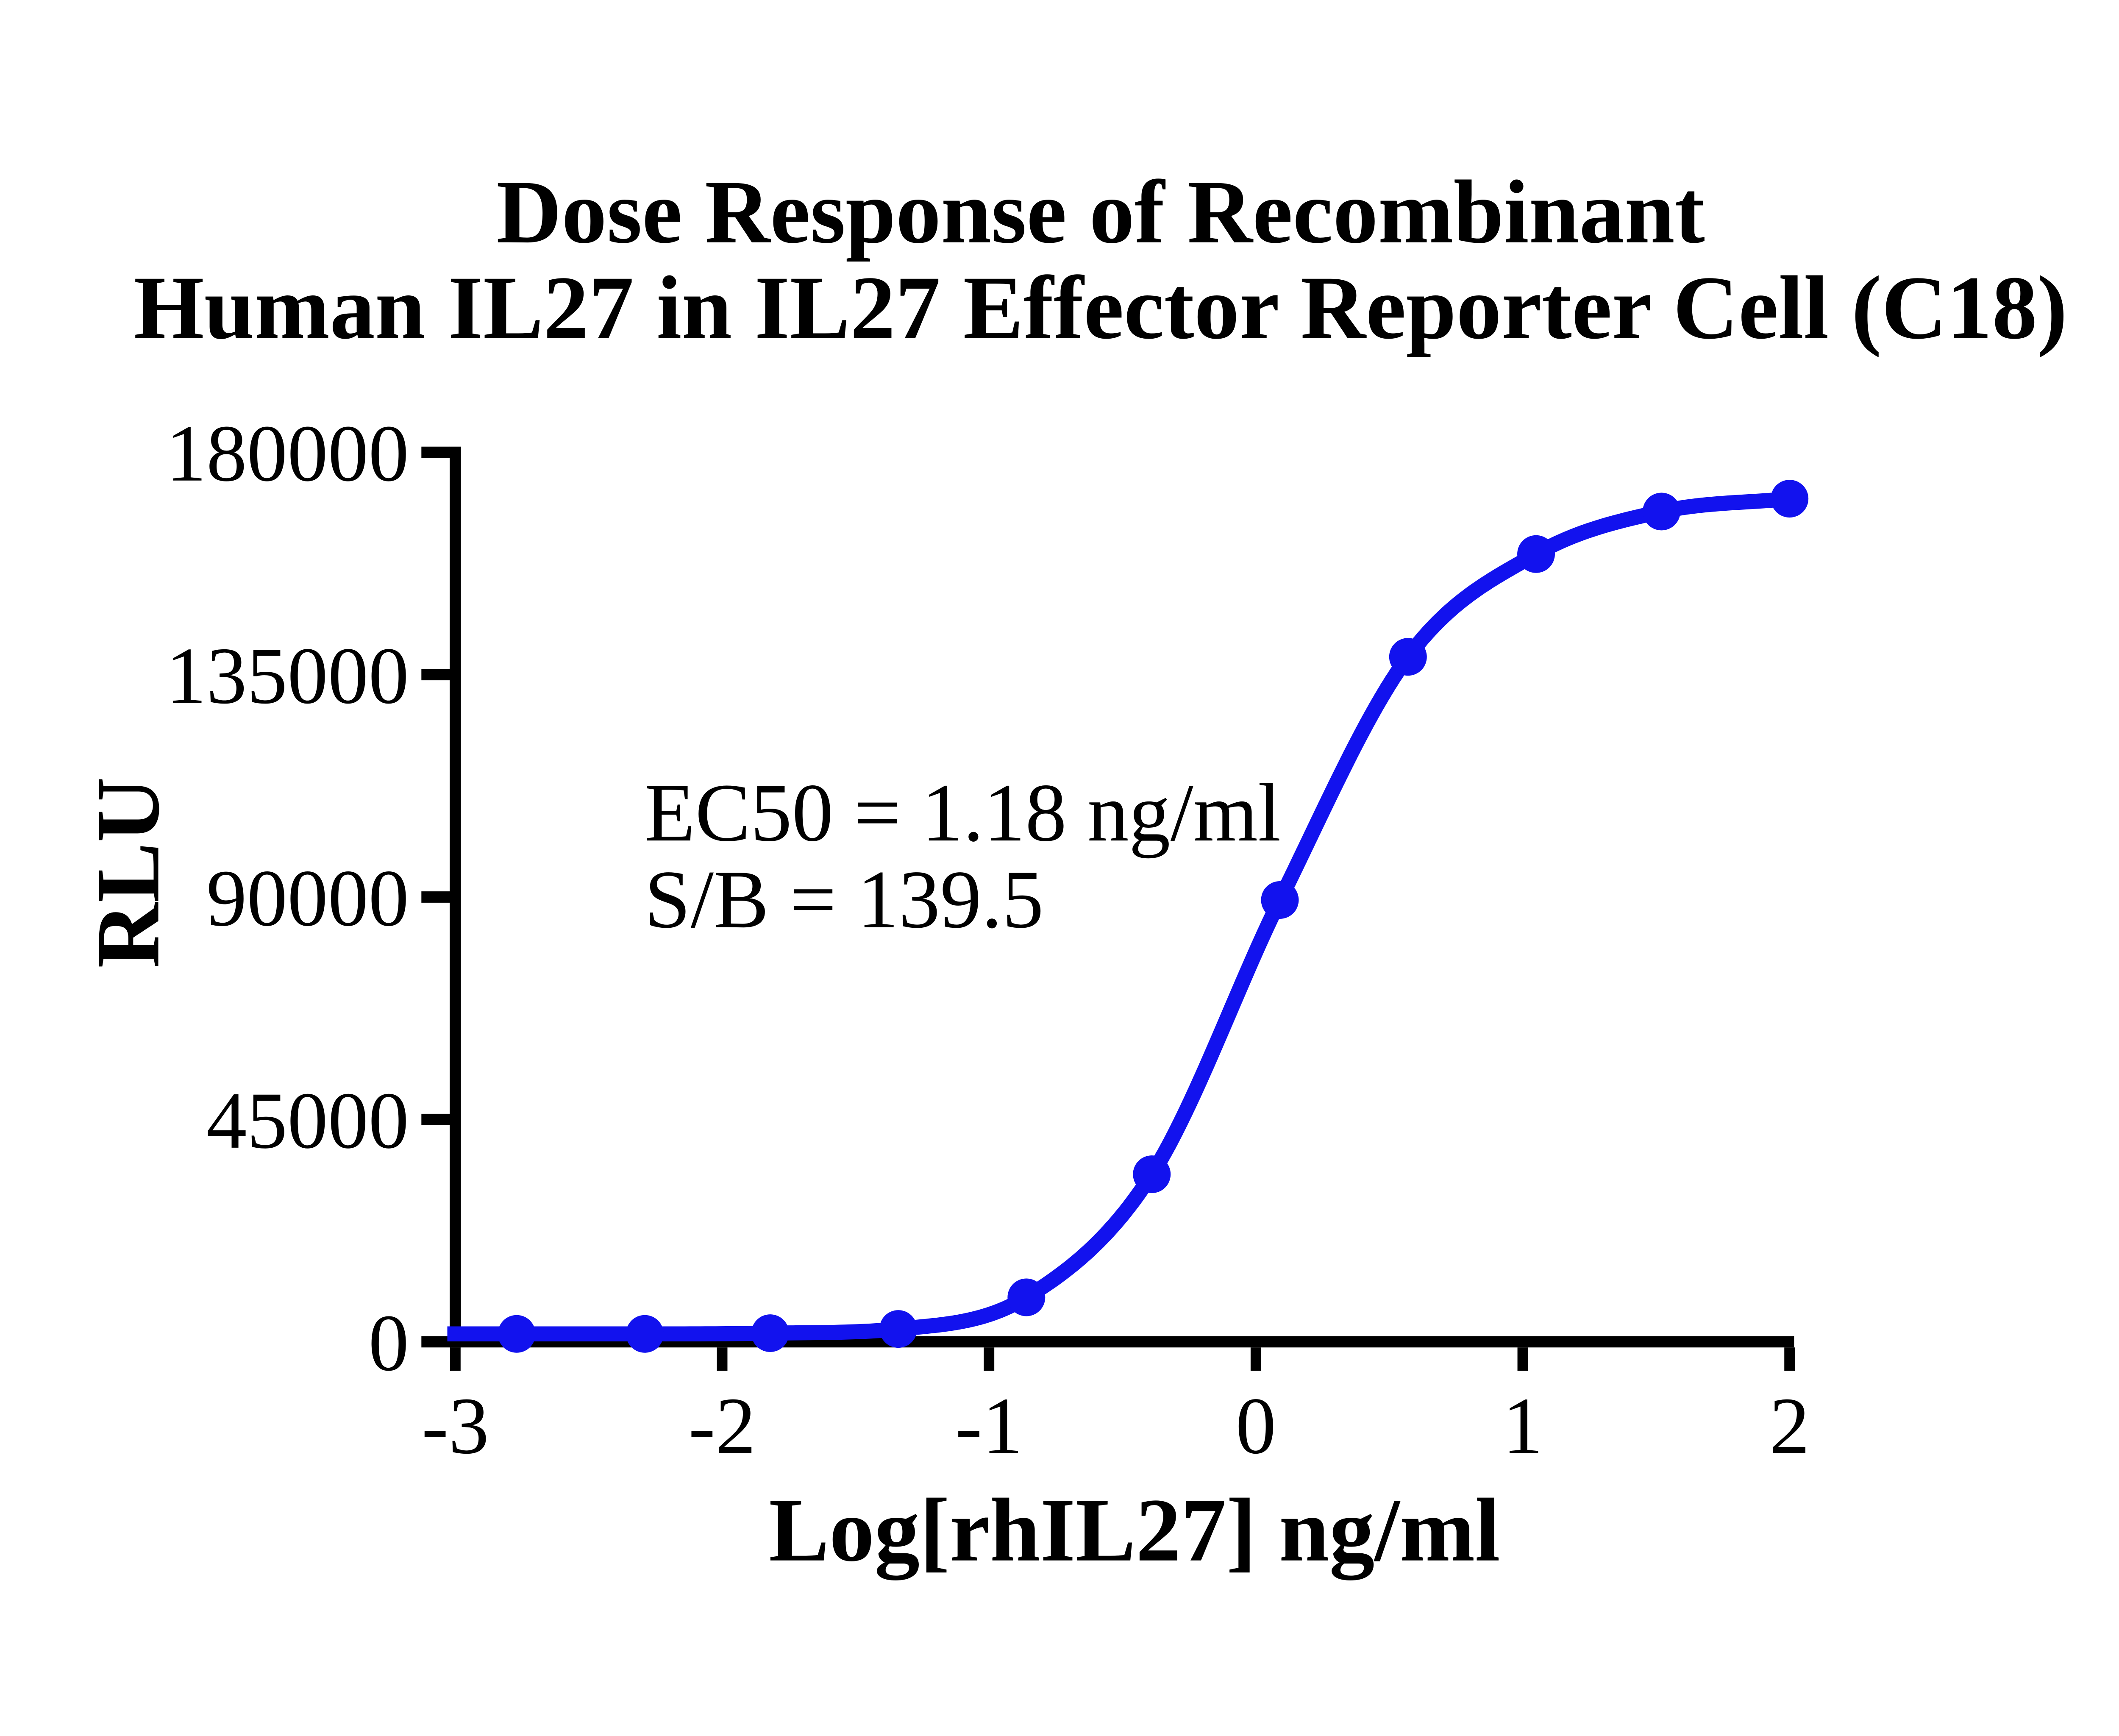  What do you see at coordinates (1789, 1426) in the screenshot?
I see `x-tick-label: 2` at bounding box center [1789, 1426].